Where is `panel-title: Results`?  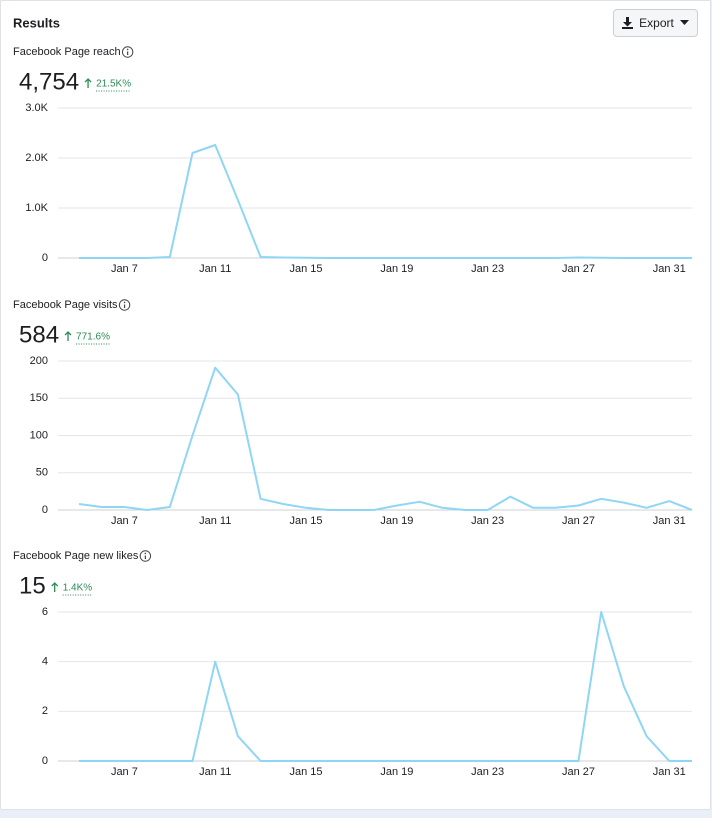
panel-title: Results is located at coordinates (36, 22).